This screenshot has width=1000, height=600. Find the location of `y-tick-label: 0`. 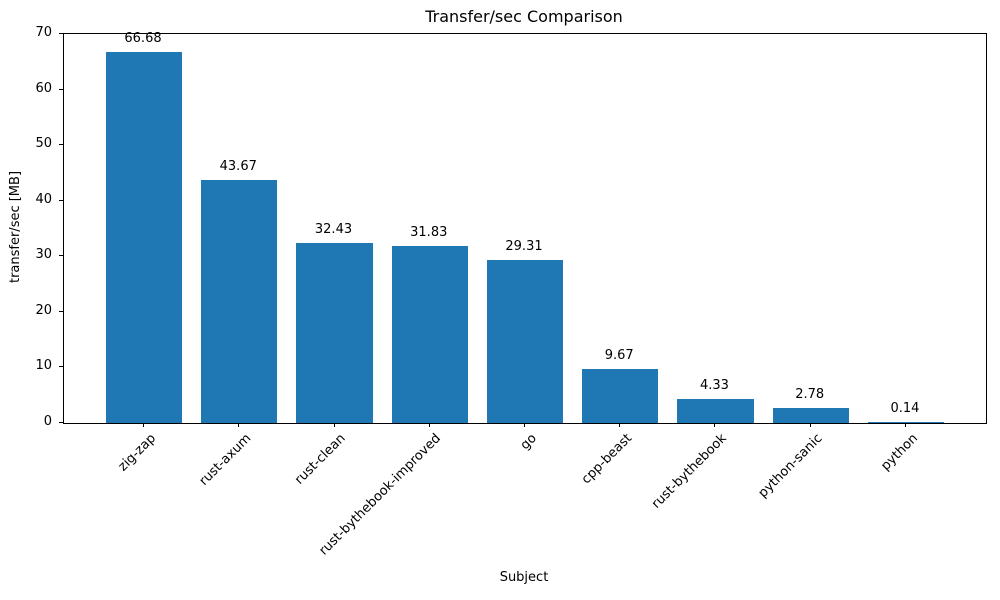

y-tick-label: 0 is located at coordinates (47, 421).